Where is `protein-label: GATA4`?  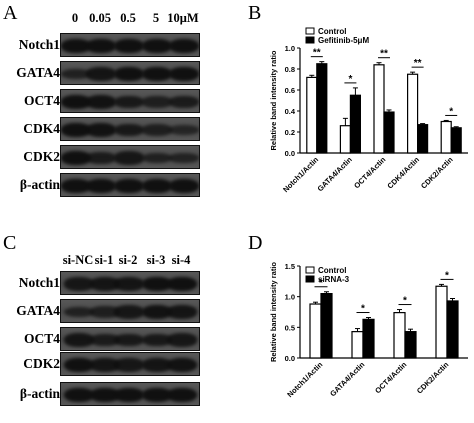
protein-label: GATA4 is located at coordinates (38, 72).